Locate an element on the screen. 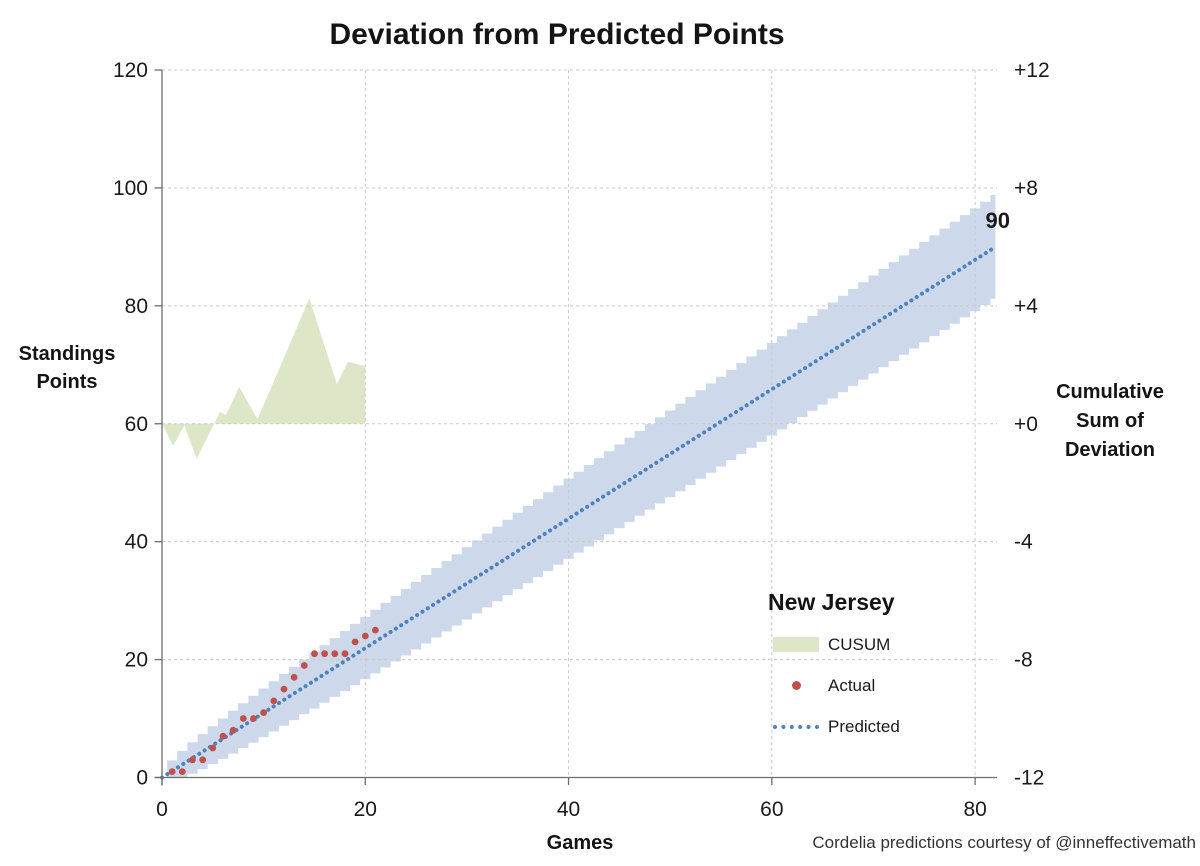  x-tick-label: 80 is located at coordinates (974, 809).